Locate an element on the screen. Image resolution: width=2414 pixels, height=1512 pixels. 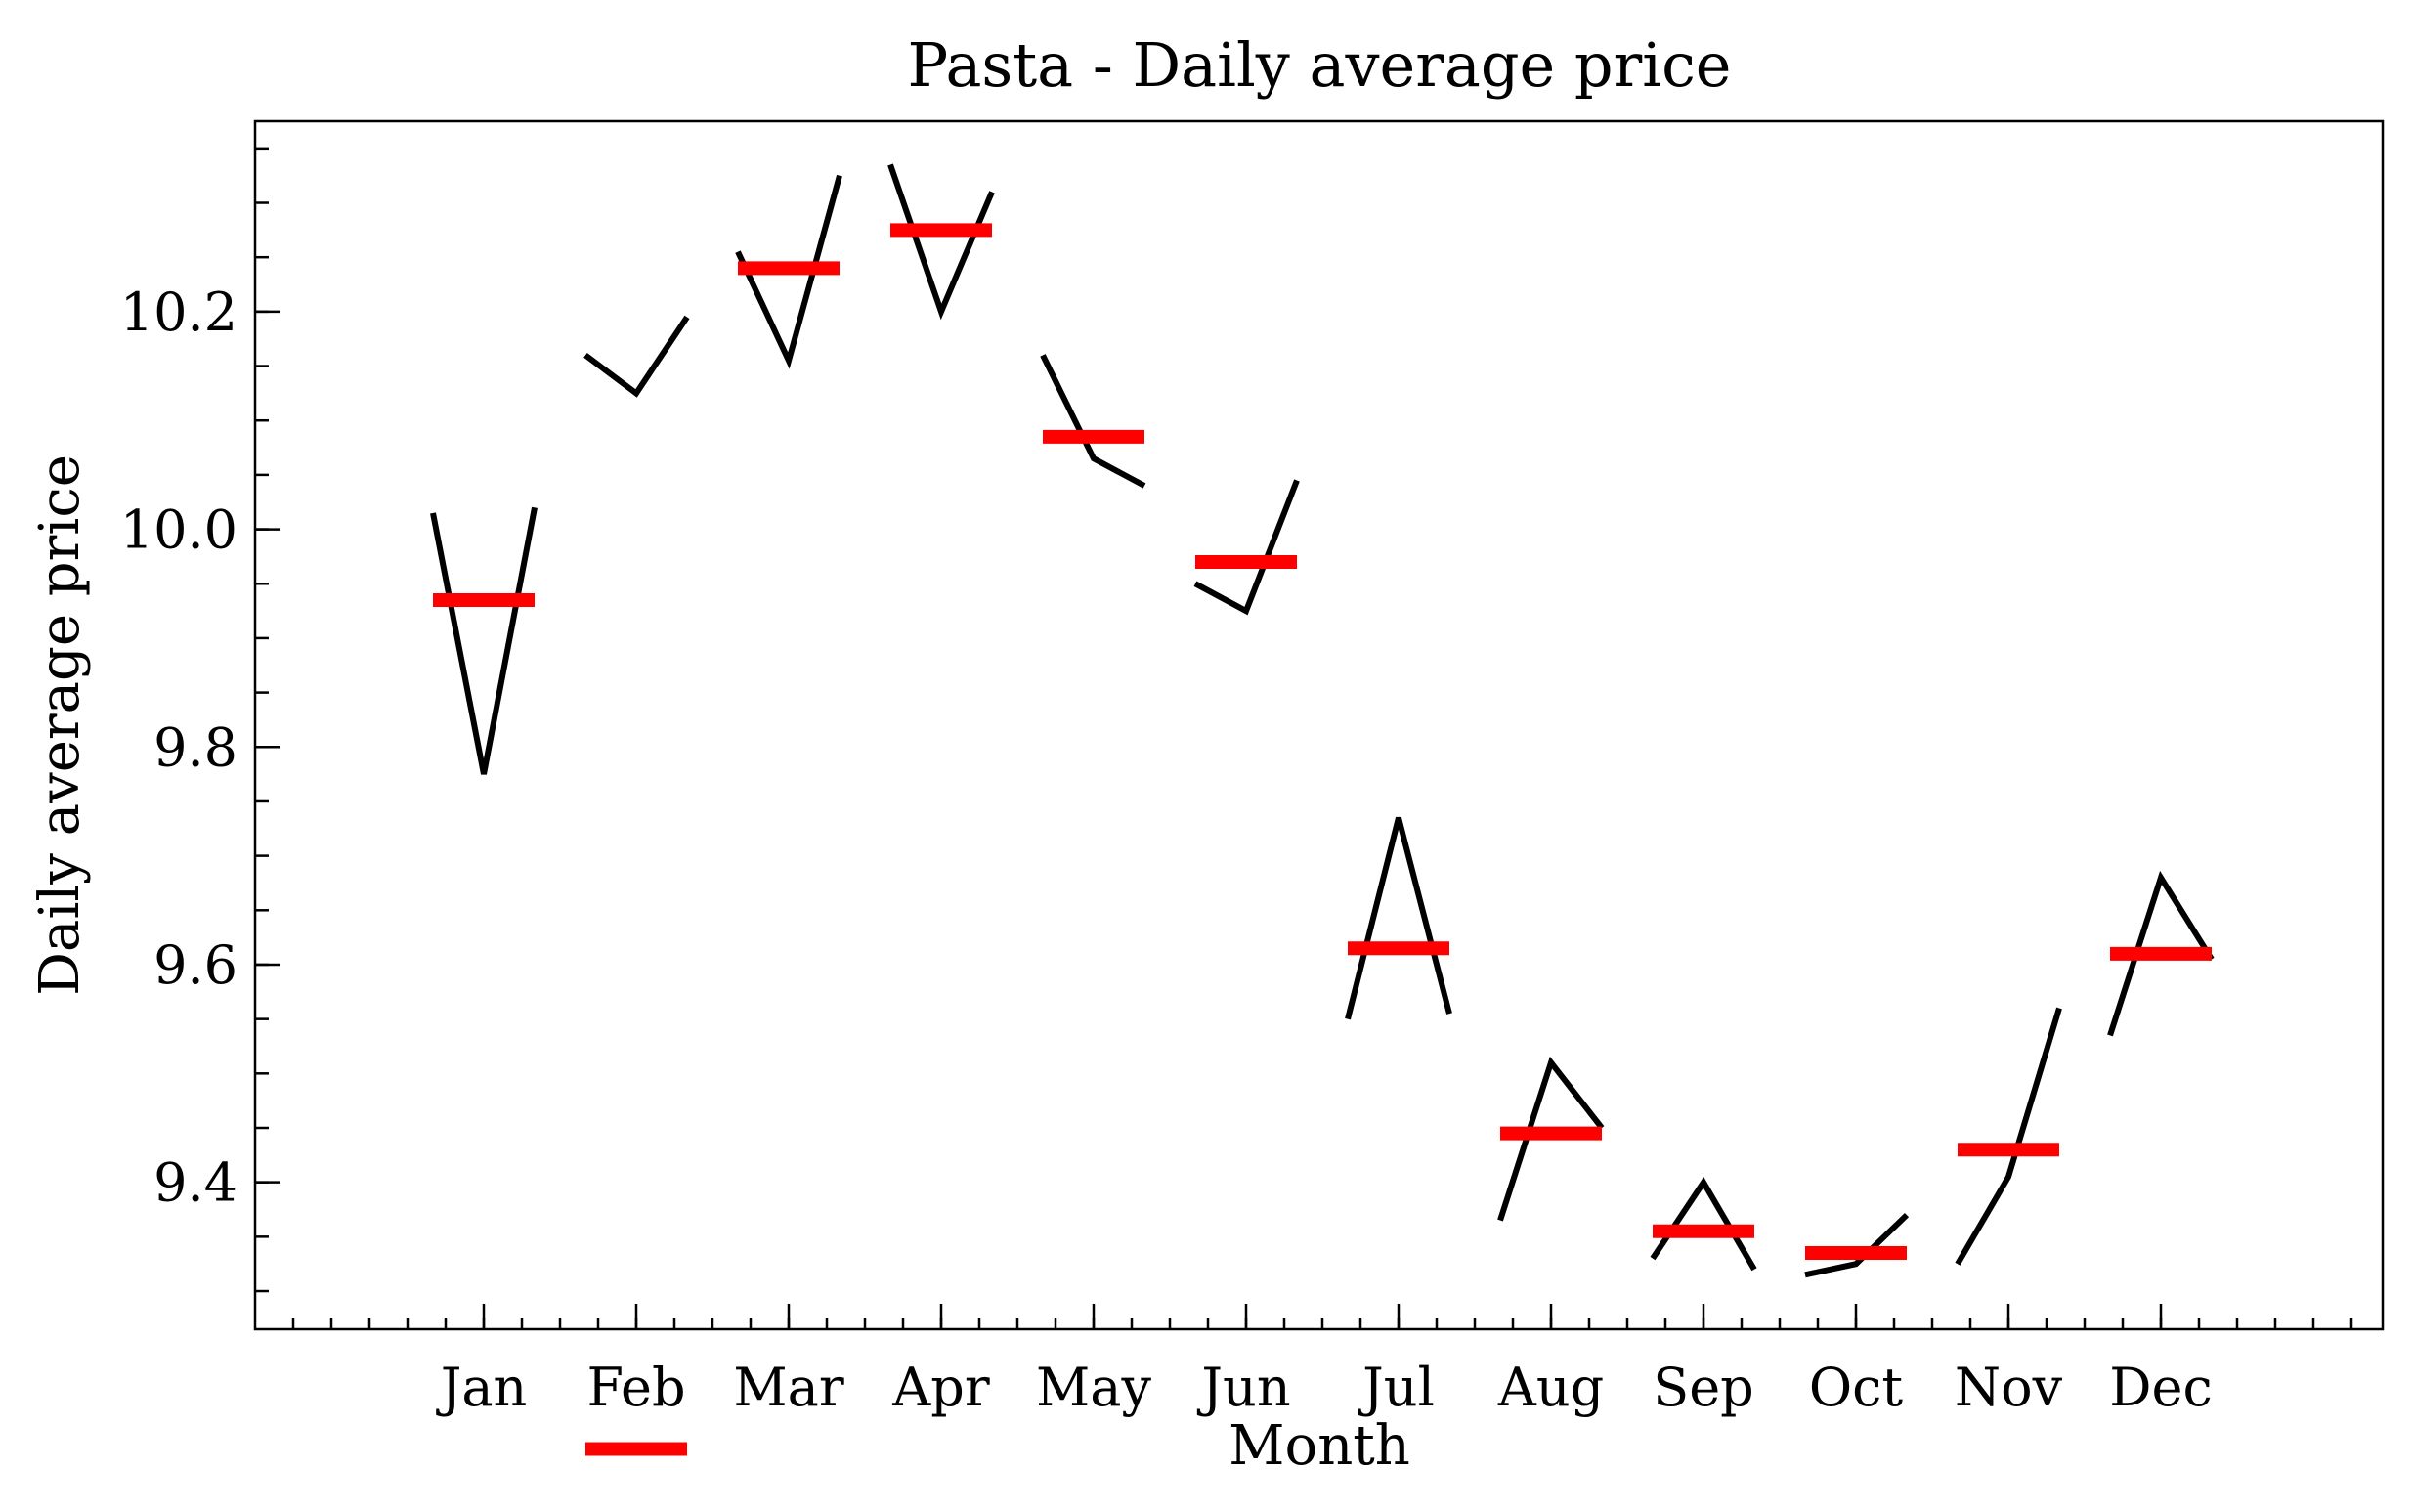
x-tick-label-nov: Nov is located at coordinates (2009, 1387).